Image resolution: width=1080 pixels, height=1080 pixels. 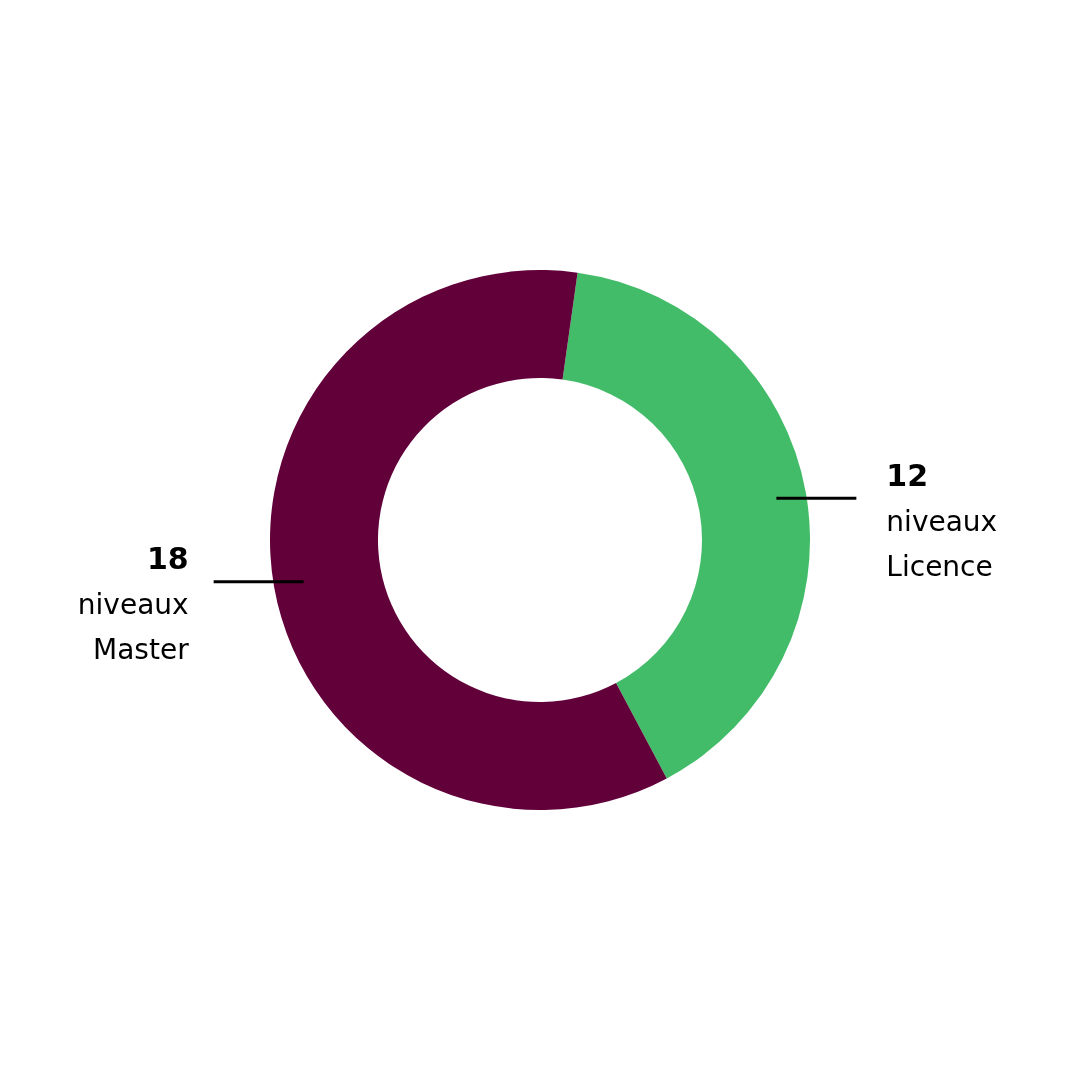 What do you see at coordinates (133, 626) in the screenshot?
I see `slice-label: niveaux Master` at bounding box center [133, 626].